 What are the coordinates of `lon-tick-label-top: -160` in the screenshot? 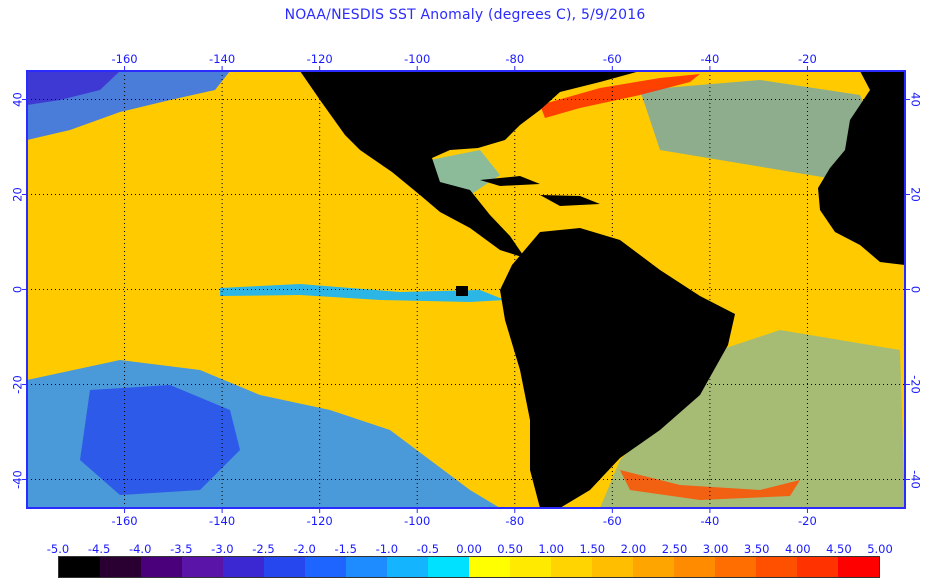 It's located at (125, 59).